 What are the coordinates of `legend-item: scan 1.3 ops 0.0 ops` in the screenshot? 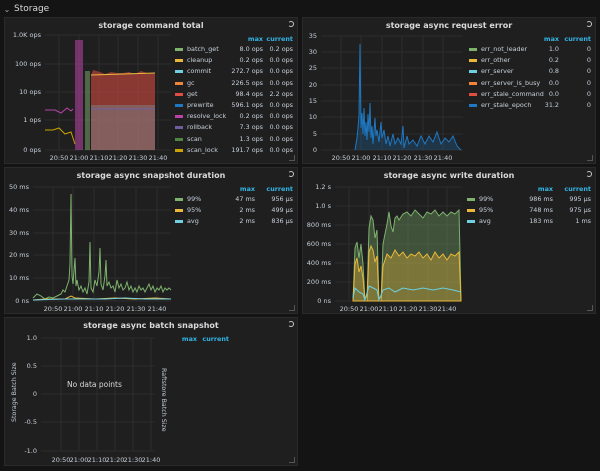 It's located at (235, 140).